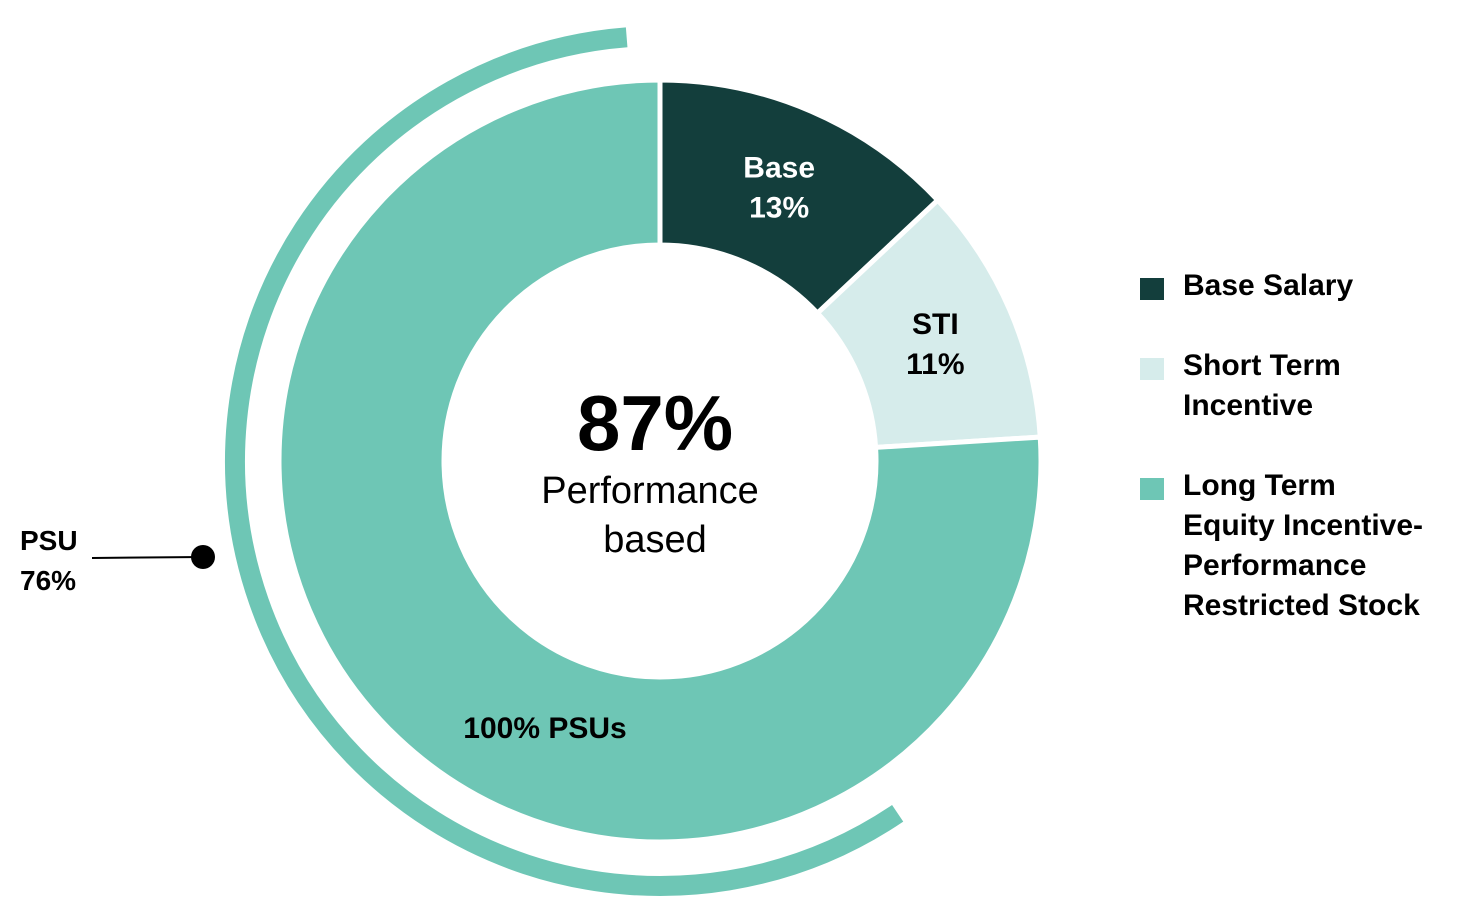 The width and height of the screenshot is (1459, 923). I want to click on slice-base-salary, so click(799, 197).